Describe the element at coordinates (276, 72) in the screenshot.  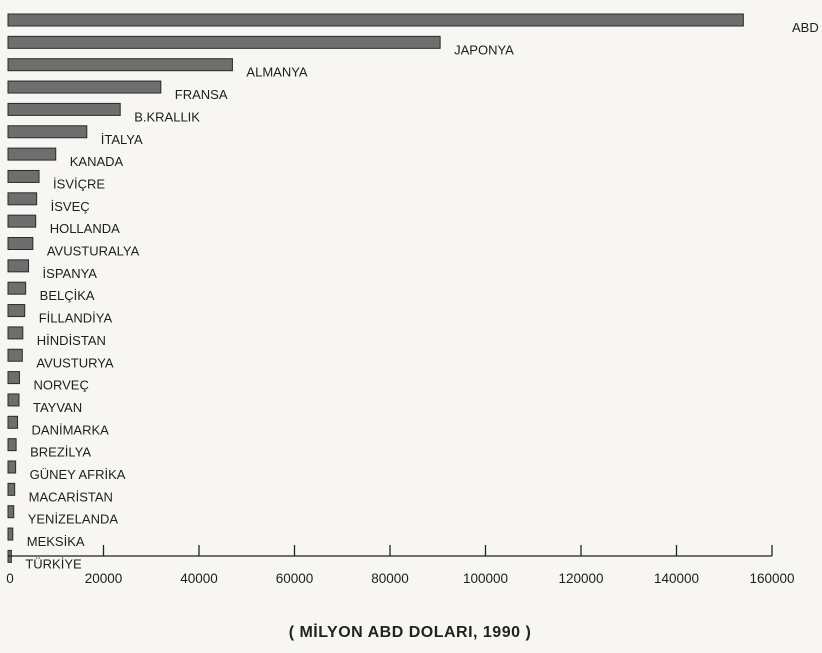
I see `category-label-2: ALMANYA` at that location.